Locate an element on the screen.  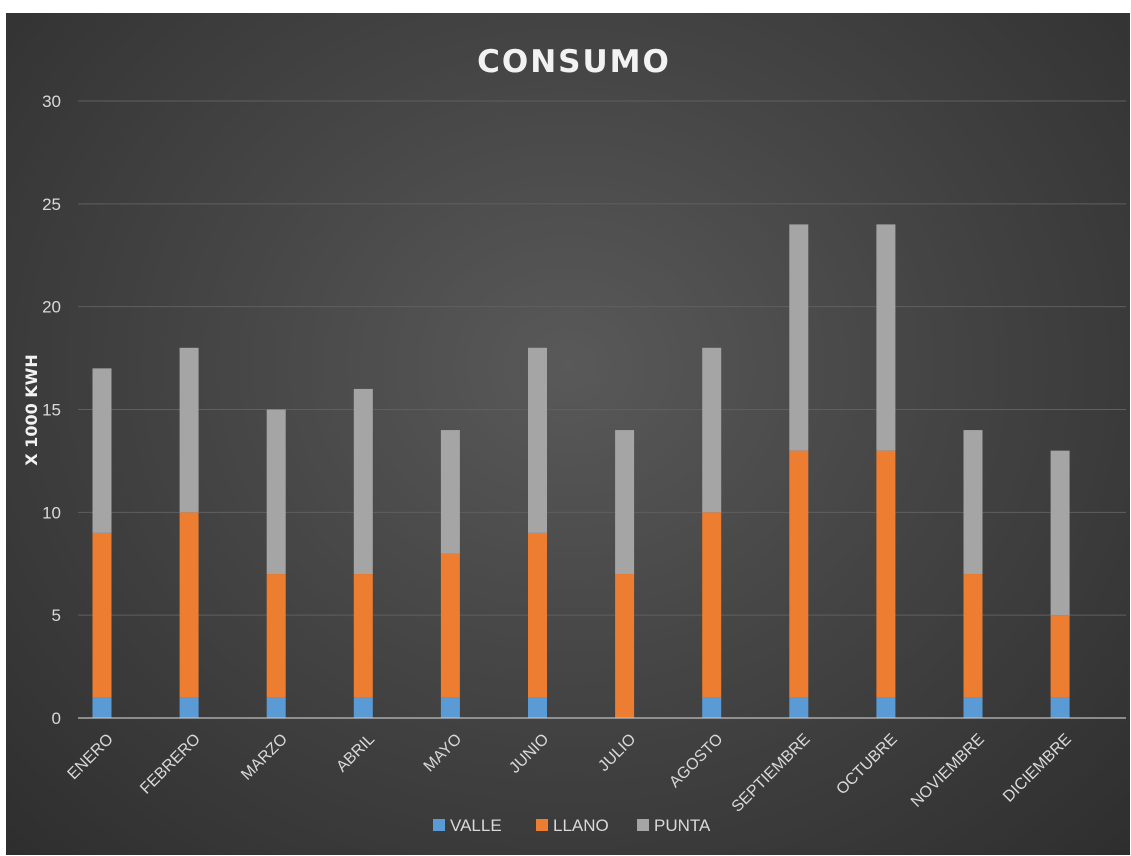
y-tick-label: 5 is located at coordinates (56, 615).